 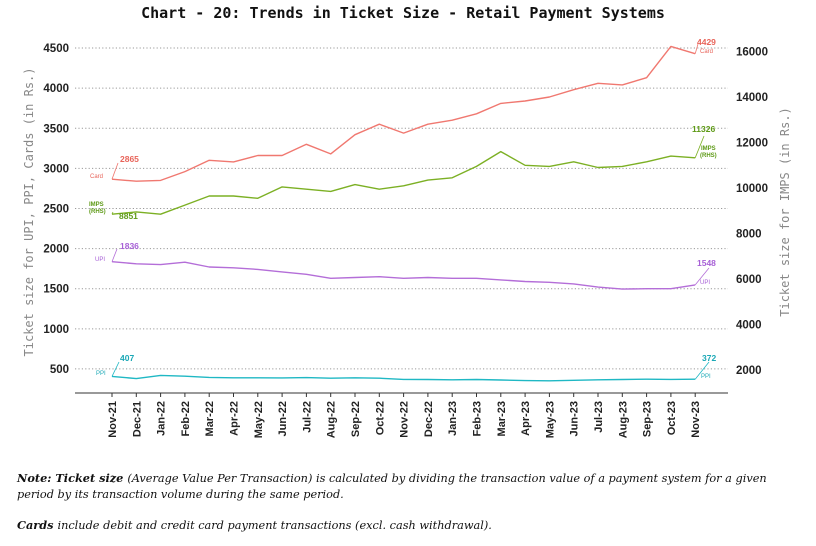 I want to click on ppi-tag-start: PPI, so click(x=101, y=374).